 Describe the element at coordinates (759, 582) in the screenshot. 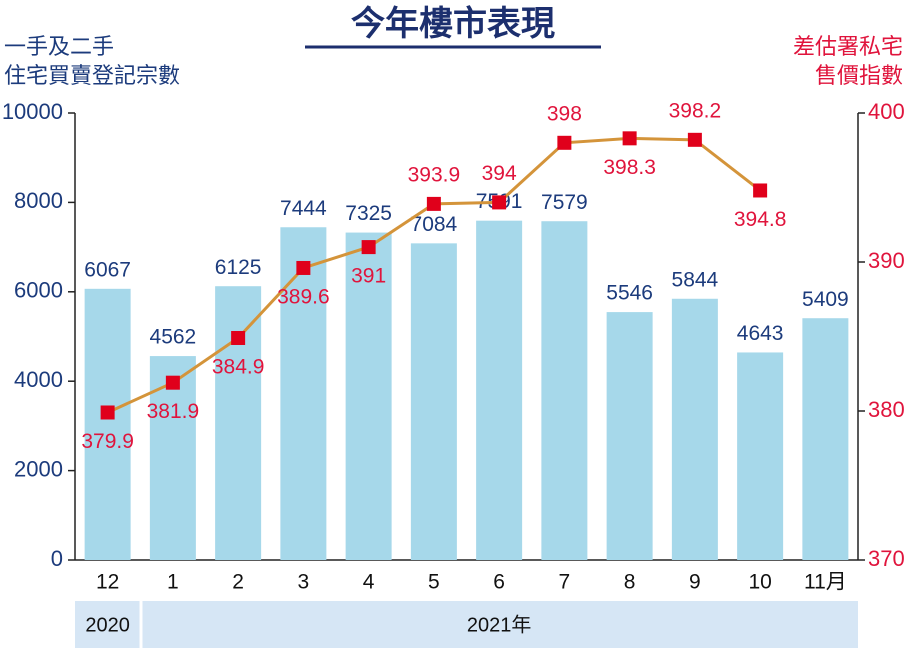

I see `x-tick-label: 10` at that location.